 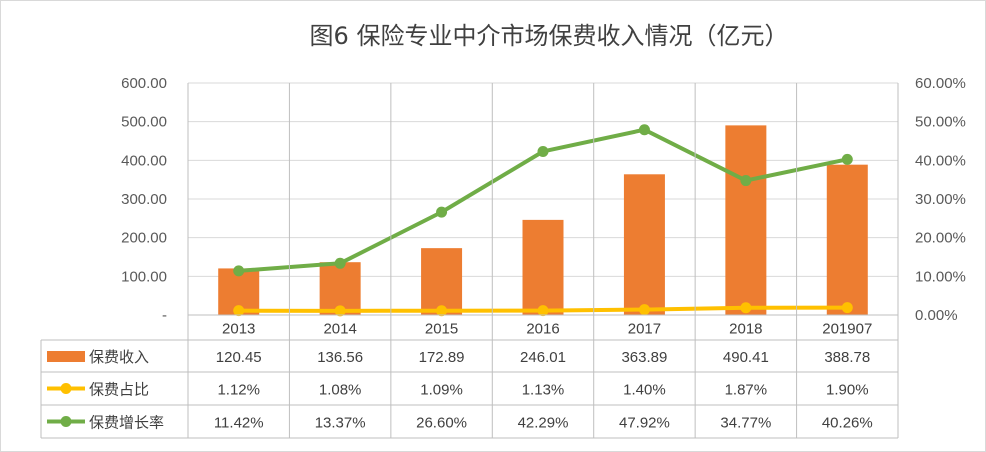 I want to click on category-label: 2013, so click(x=238, y=329).